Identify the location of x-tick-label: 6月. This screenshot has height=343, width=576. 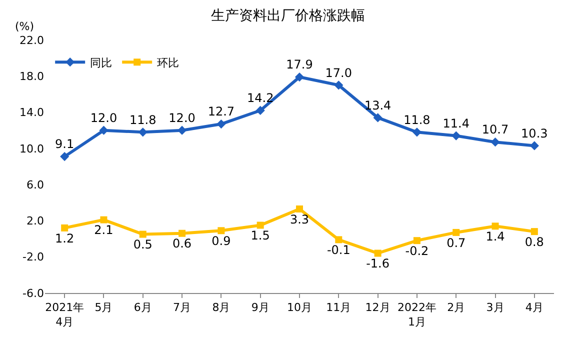
(143, 307).